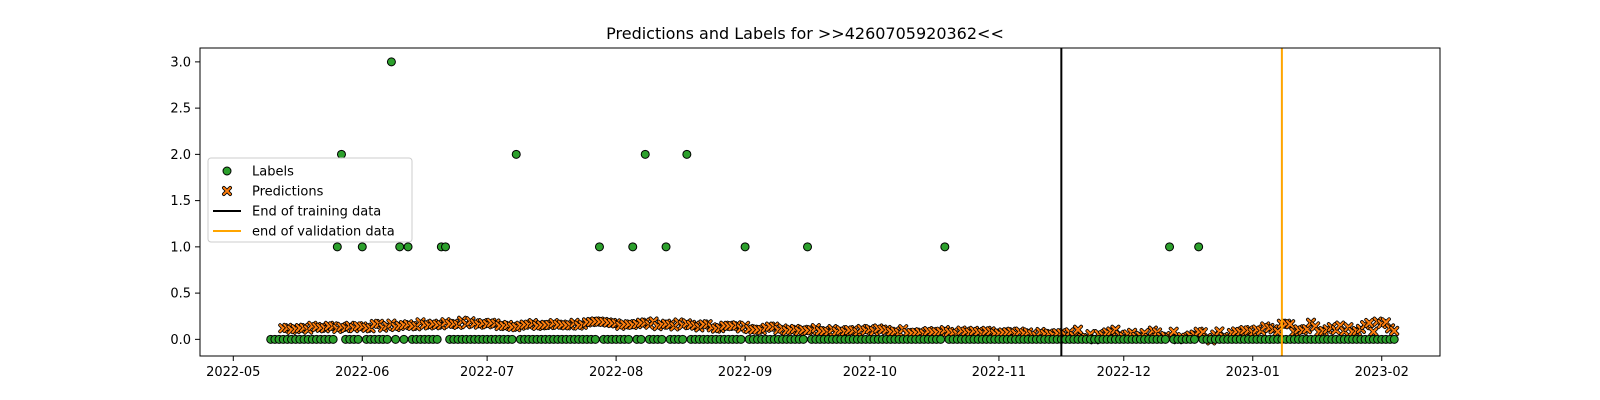 The height and width of the screenshot is (400, 1600). Describe the element at coordinates (323, 232) in the screenshot. I see `legend-entry: end of validation data` at that location.